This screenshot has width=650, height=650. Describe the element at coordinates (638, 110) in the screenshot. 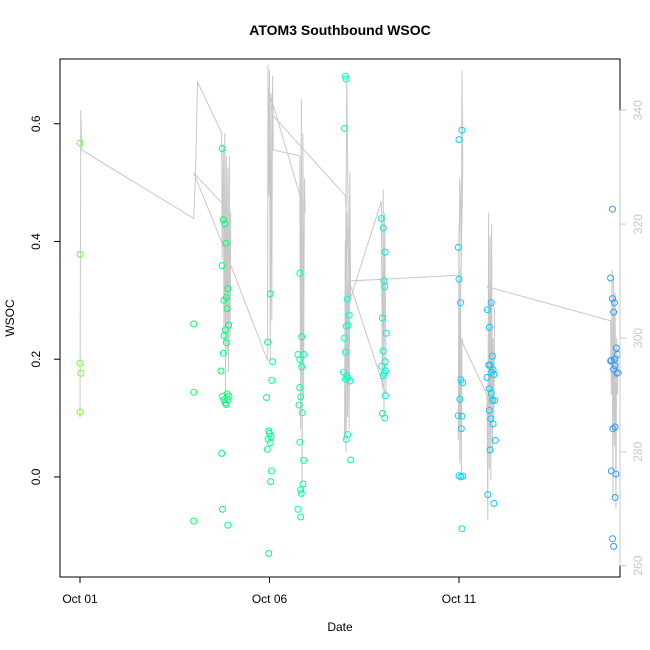

I see `y-tick-label-right: 340` at that location.